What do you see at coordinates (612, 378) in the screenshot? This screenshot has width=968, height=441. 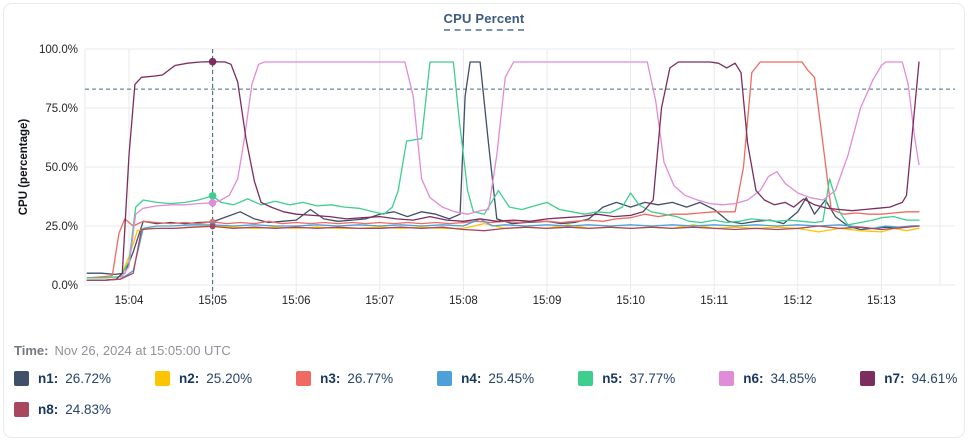 I see `legend-series-name: n5:` at bounding box center [612, 378].